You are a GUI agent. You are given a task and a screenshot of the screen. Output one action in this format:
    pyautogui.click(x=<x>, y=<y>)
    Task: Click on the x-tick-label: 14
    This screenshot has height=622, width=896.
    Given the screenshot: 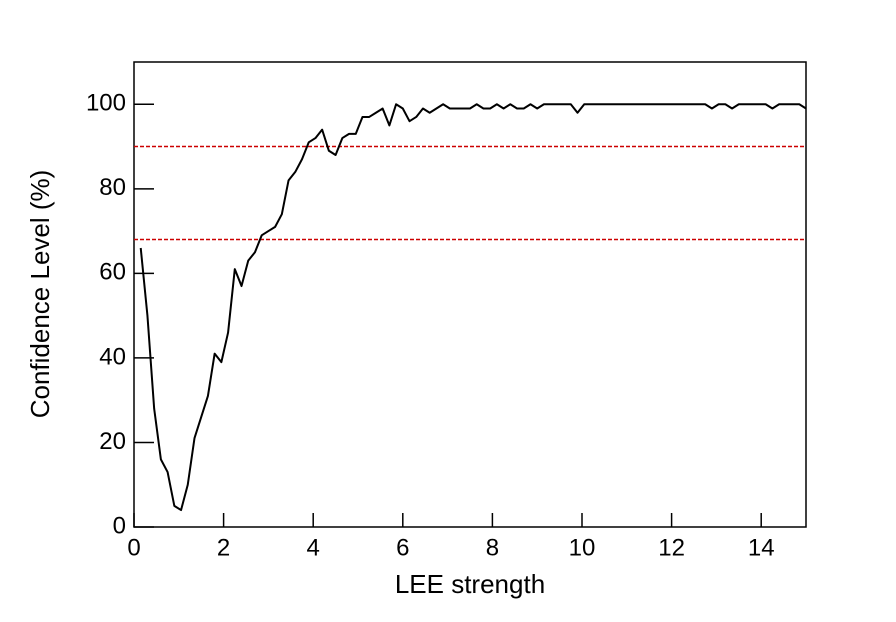 What is the action you would take?
    pyautogui.click(x=761, y=547)
    